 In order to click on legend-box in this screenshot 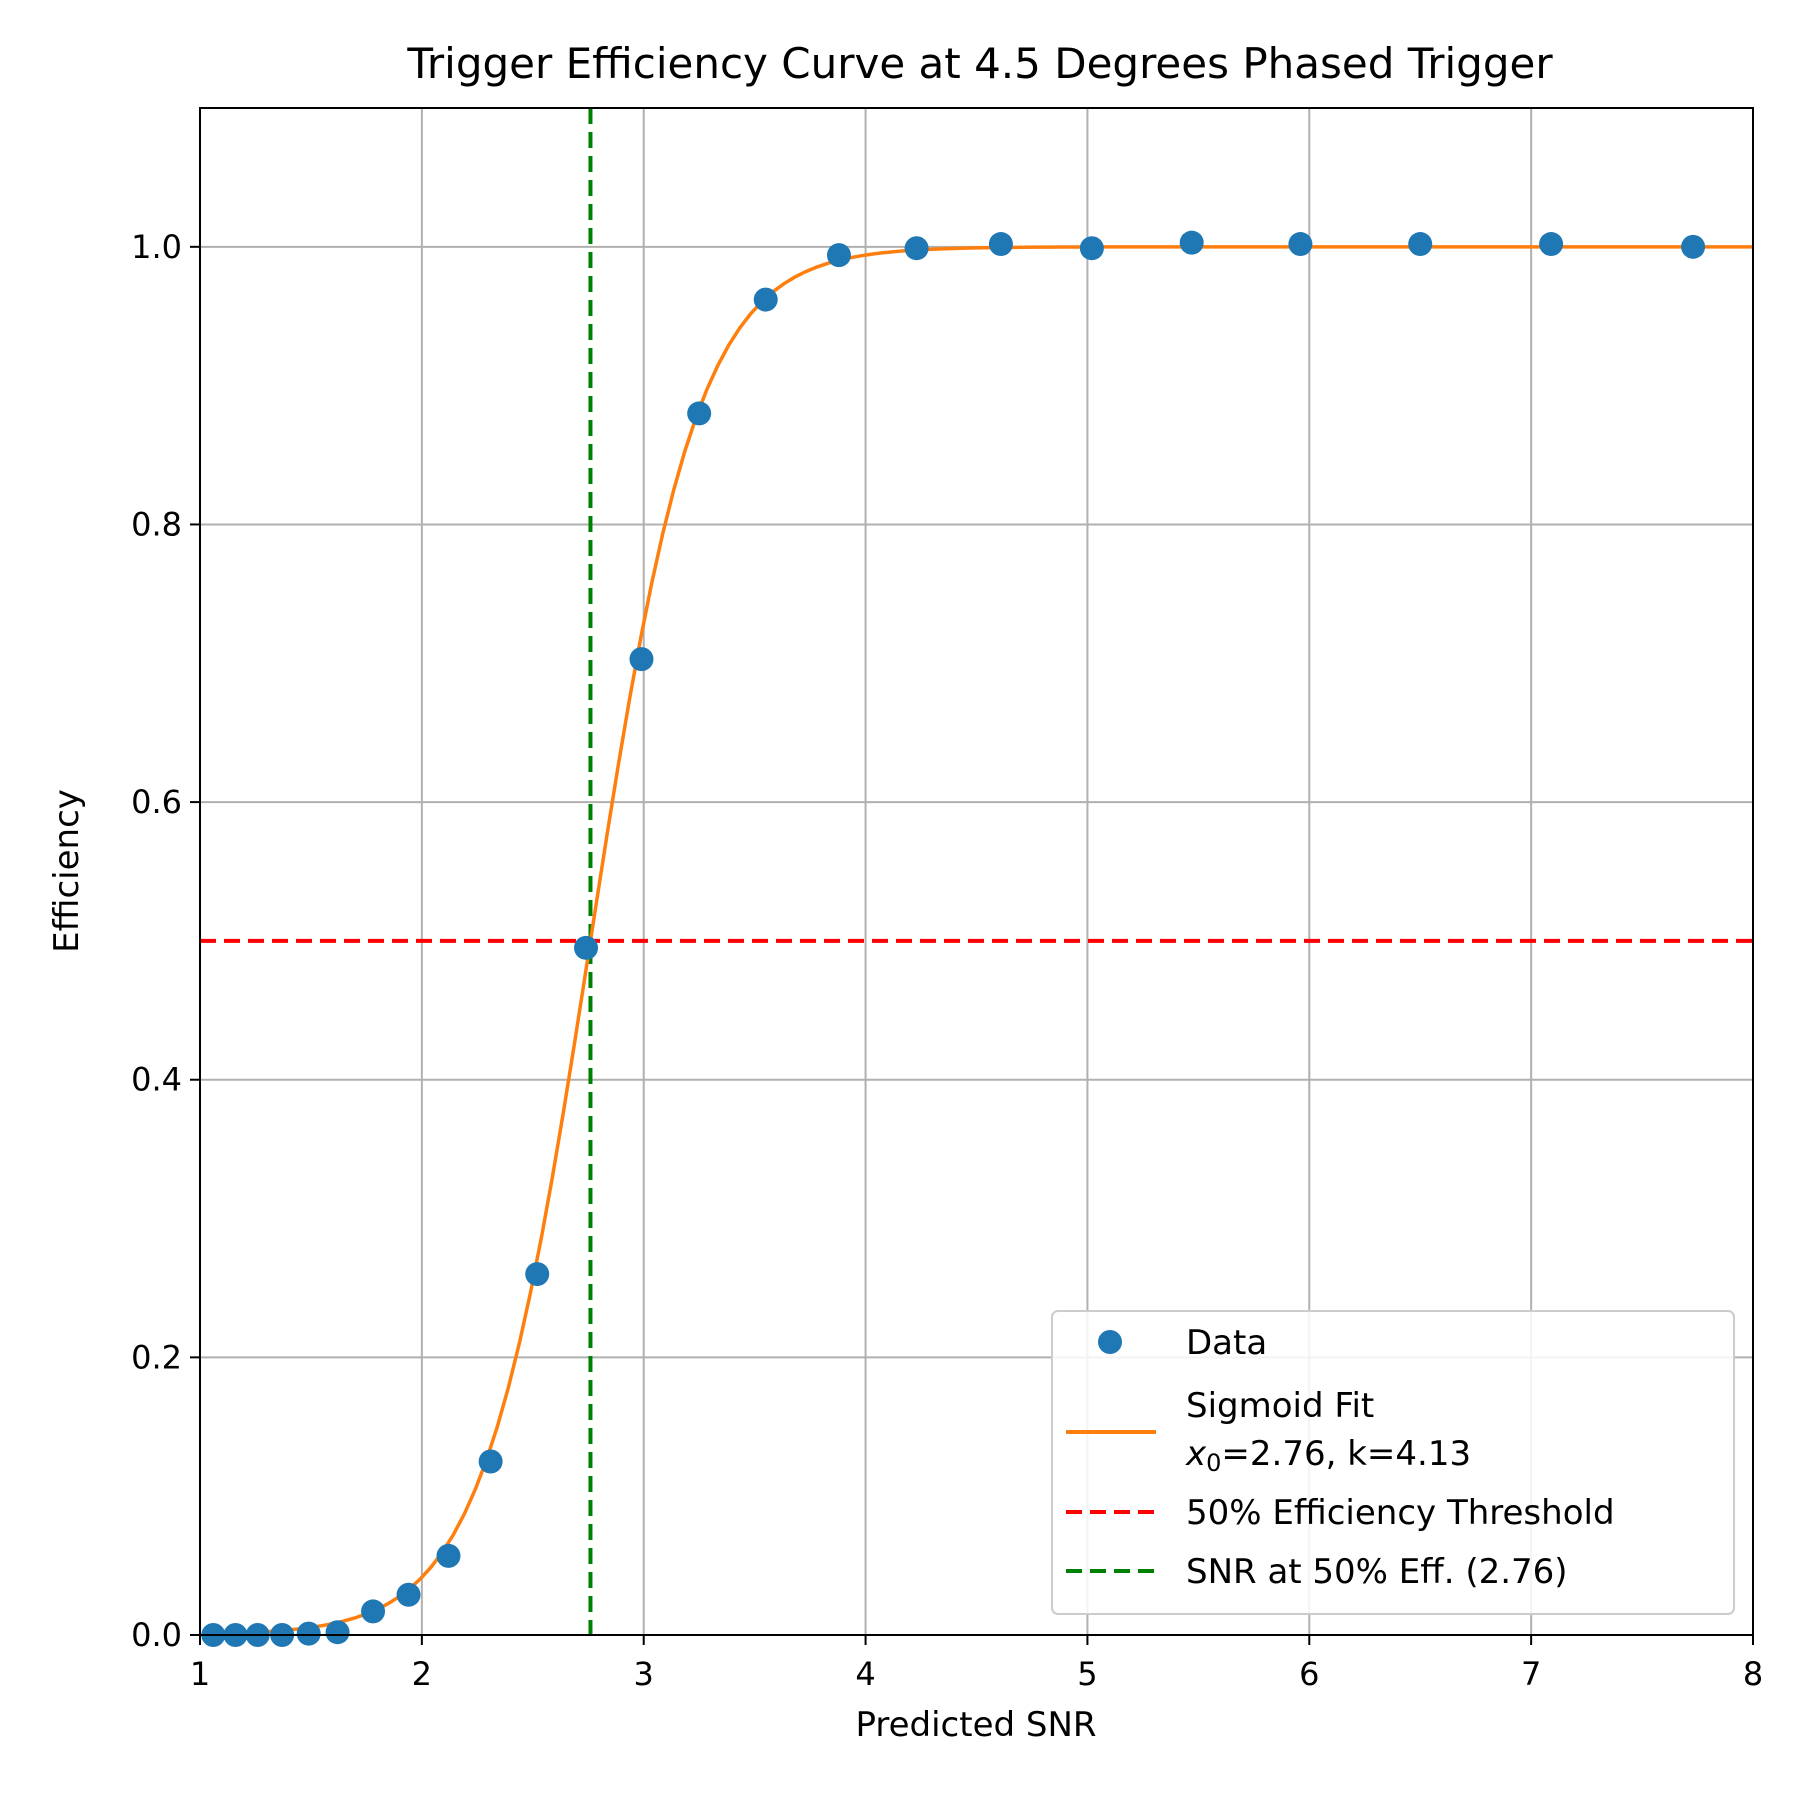, I will do `click(1393, 1462)`.